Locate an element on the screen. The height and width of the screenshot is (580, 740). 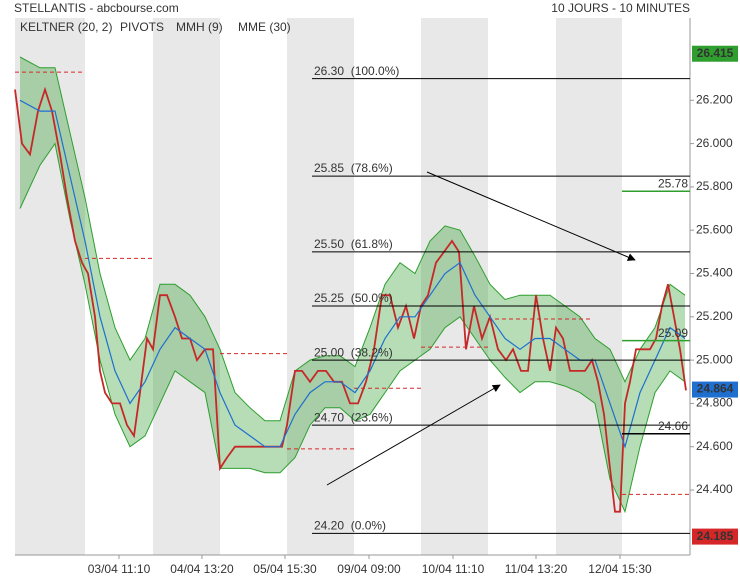
price-marker-label: 24.864 is located at coordinates (715, 389).